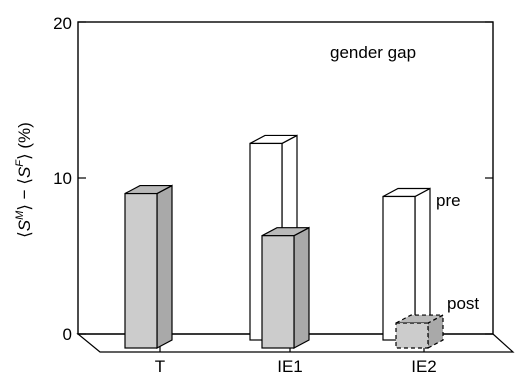 This screenshot has width=520, height=380. I want to click on x-tick-label-T: T, so click(160, 366).